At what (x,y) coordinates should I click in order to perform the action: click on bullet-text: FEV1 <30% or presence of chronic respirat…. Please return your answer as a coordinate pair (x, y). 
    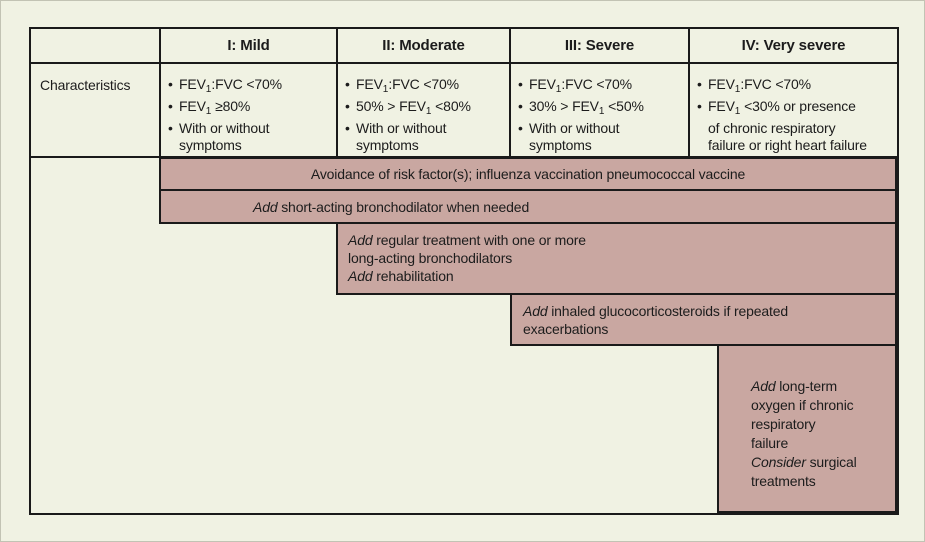
    Looking at the image, I should click on (787, 125).